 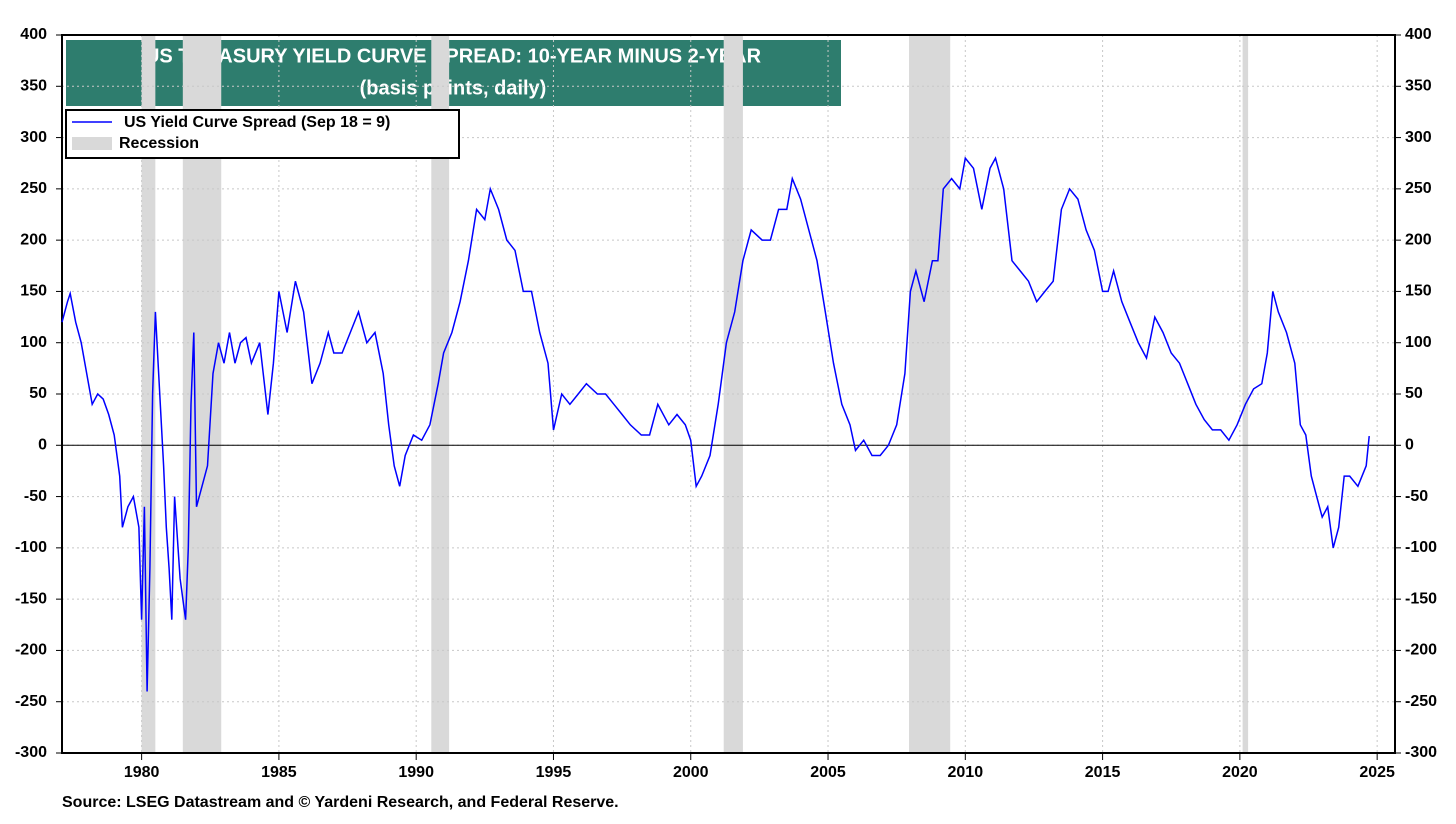 What do you see at coordinates (1418, 239) in the screenshot?
I see `y2-tick-label: 200` at bounding box center [1418, 239].